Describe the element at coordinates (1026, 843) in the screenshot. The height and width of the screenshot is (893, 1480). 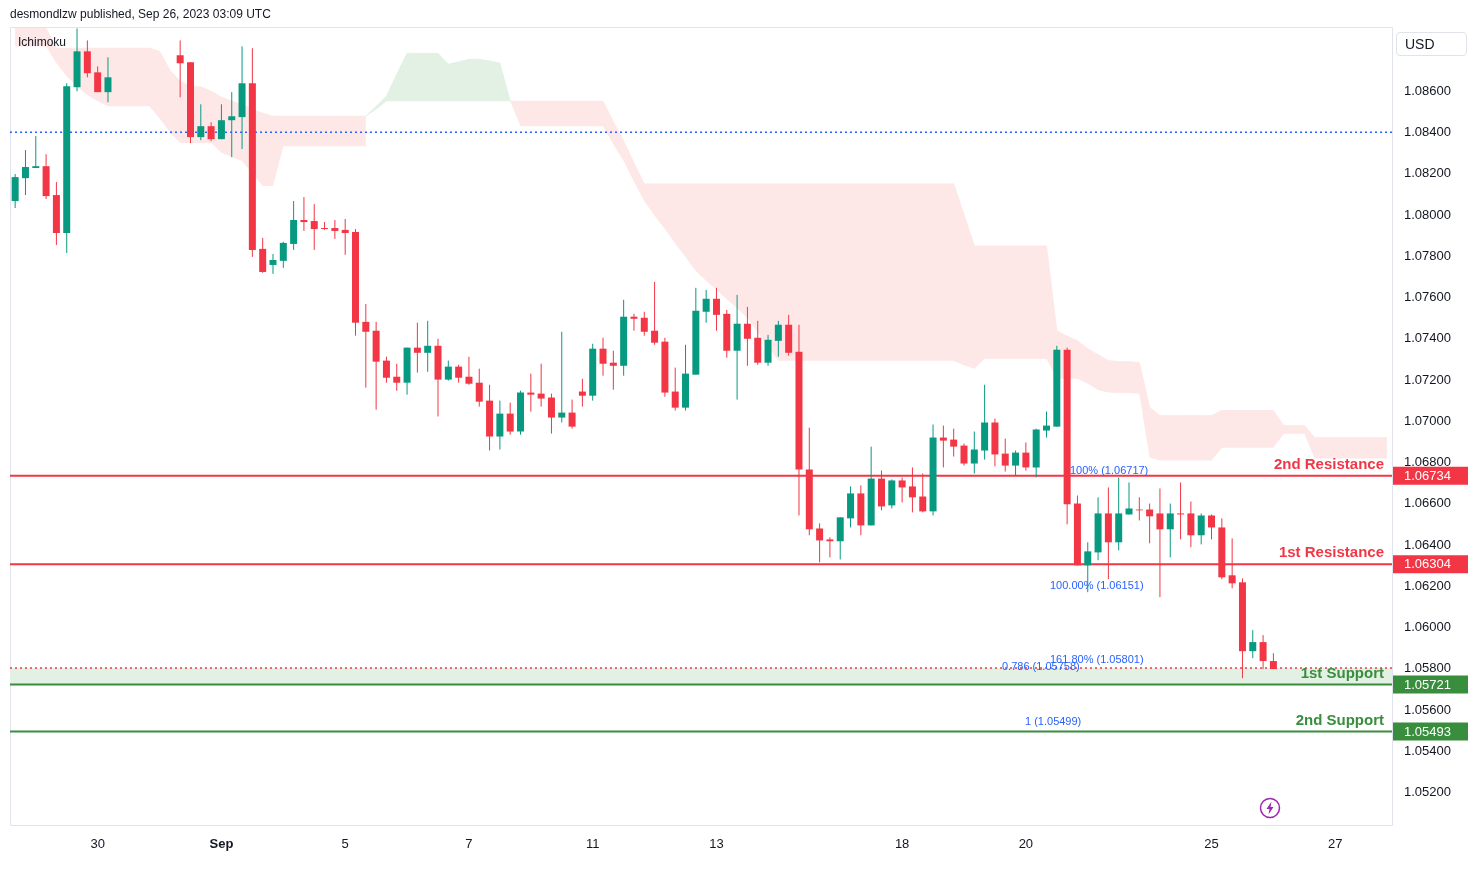
I see `x-tick-label: 20` at that location.